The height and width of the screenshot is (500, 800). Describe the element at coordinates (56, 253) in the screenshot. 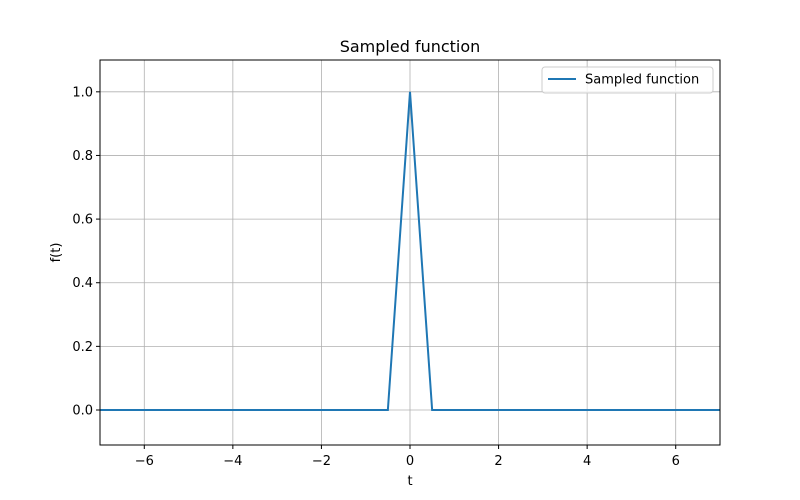

I see `y-axis-label: f(t)` at that location.